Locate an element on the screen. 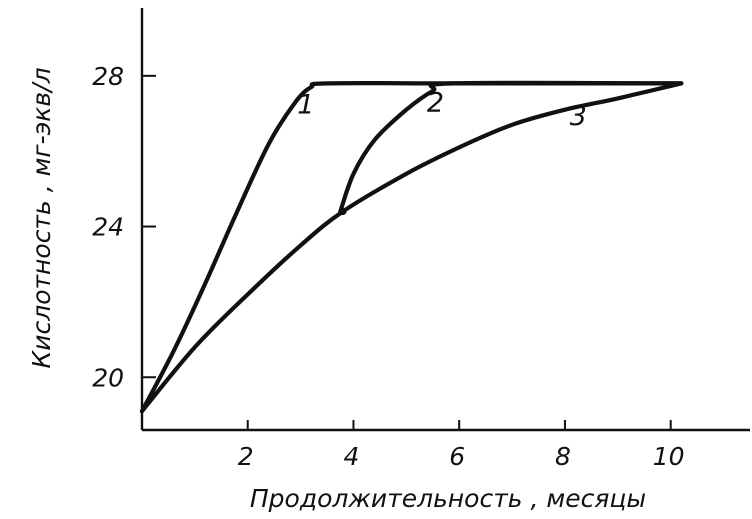 The image size is (752, 519). curve-label-2: 2 is located at coordinates (435, 103).